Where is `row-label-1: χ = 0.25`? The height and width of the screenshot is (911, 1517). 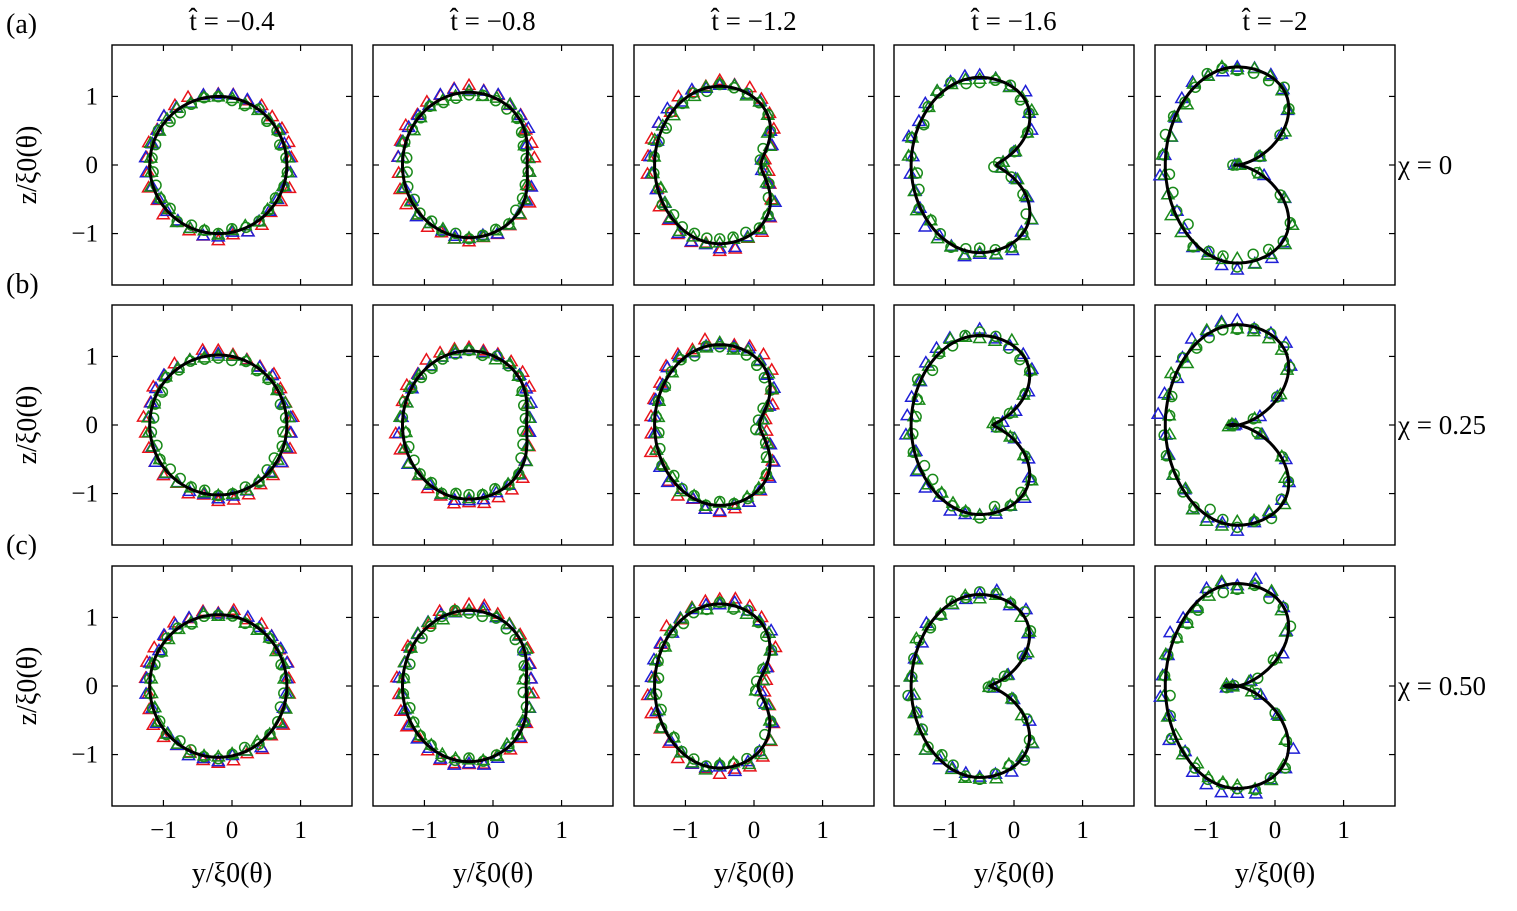 row-label-1: χ = 0.25 is located at coordinates (1441, 425).